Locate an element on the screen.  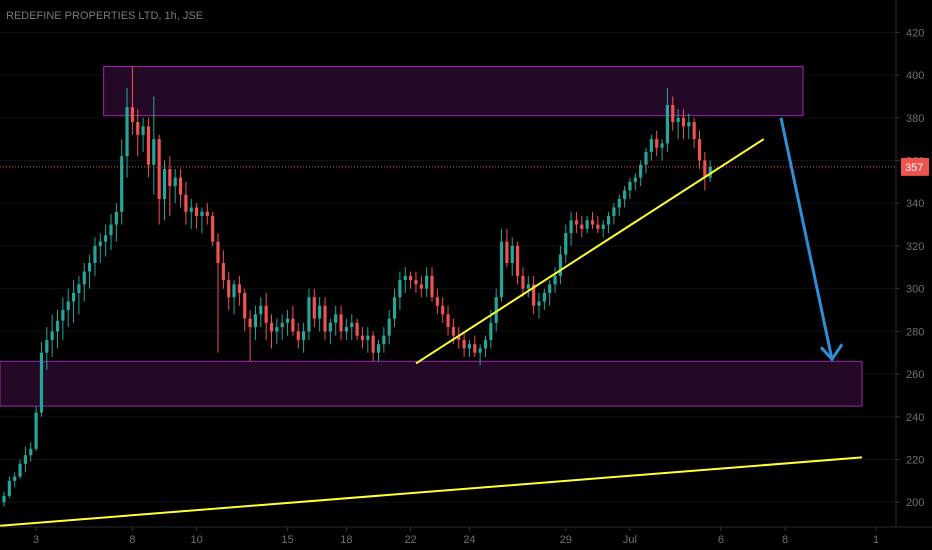
time-axis: 3 8 10 15 18 22 24 29 Jul 6 8 1 is located at coordinates (466, 536).